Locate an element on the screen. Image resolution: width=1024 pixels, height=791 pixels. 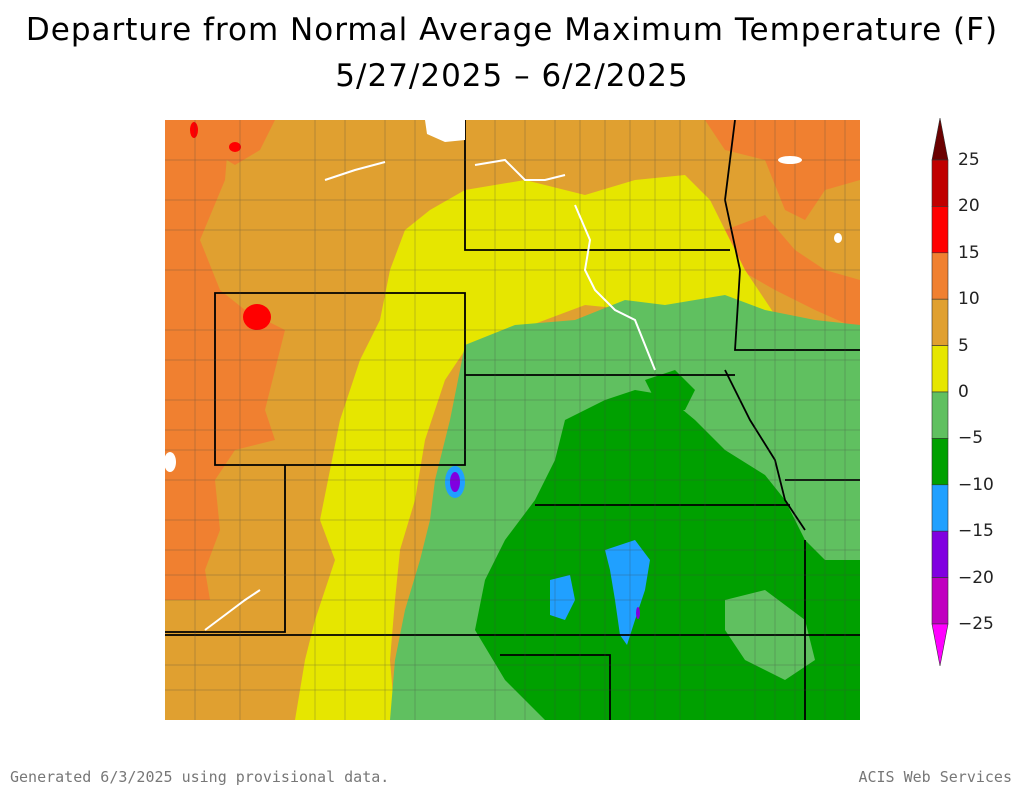
legend-label: 25 is located at coordinates (969, 160).